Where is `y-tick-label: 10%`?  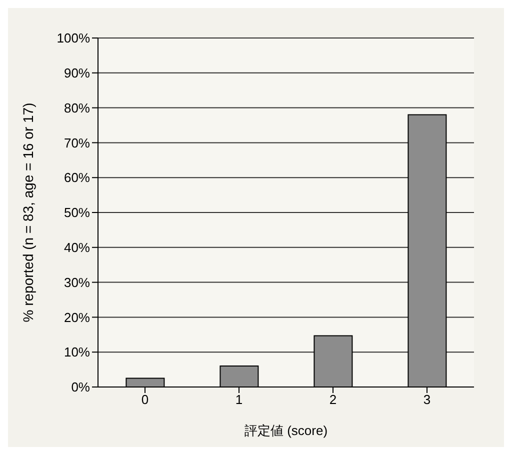
y-tick-label: 10% is located at coordinates (77, 352).